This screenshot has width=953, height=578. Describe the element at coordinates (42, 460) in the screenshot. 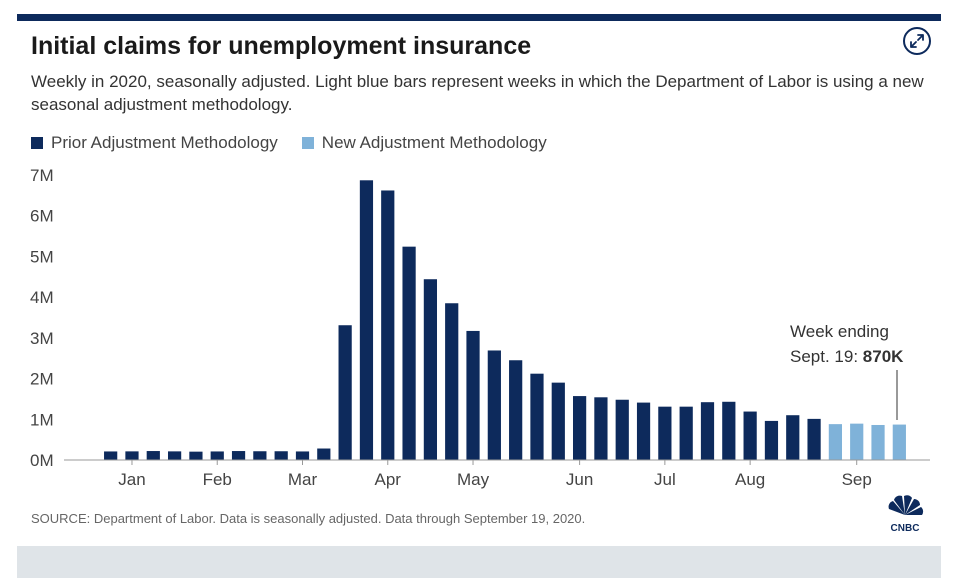

I see `y-tick-label: 0M` at that location.